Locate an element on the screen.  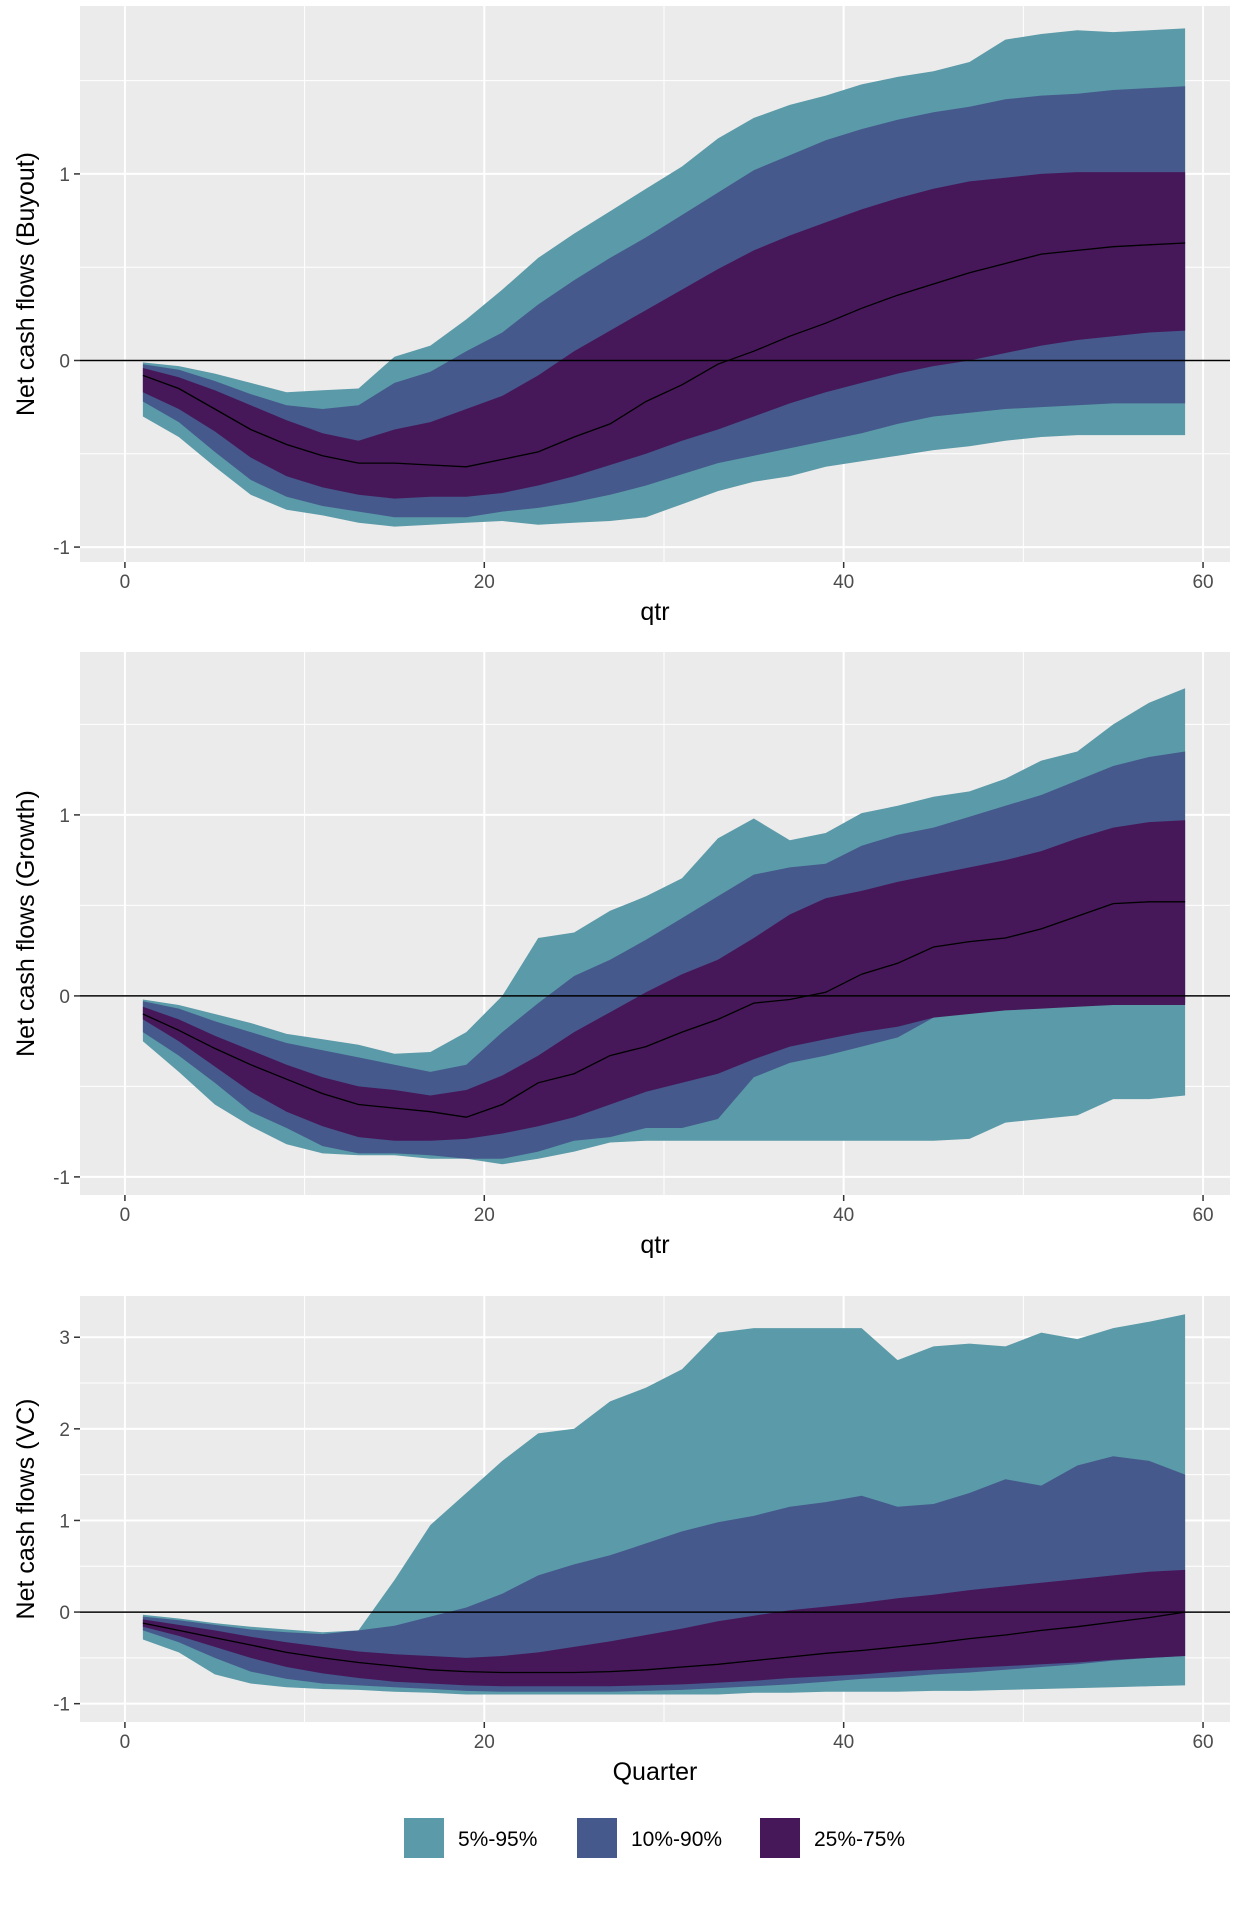
y-tick-label: 3 is located at coordinates (64, 1338).